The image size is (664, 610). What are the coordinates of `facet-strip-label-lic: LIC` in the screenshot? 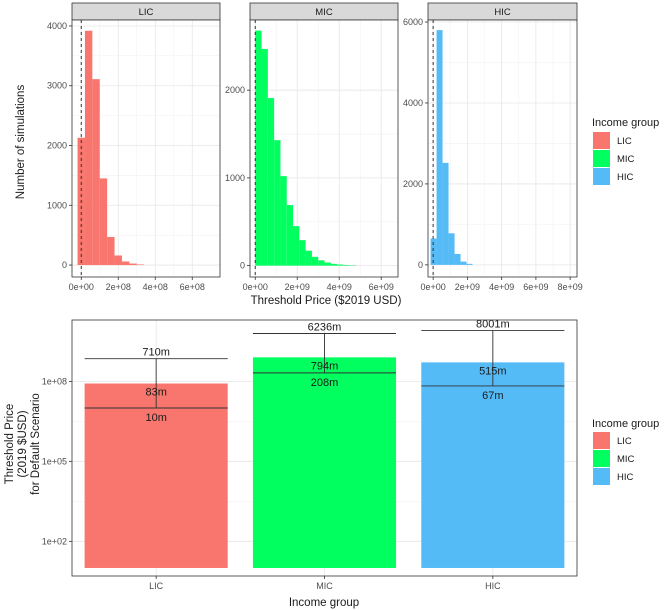 It's located at (146, 12).